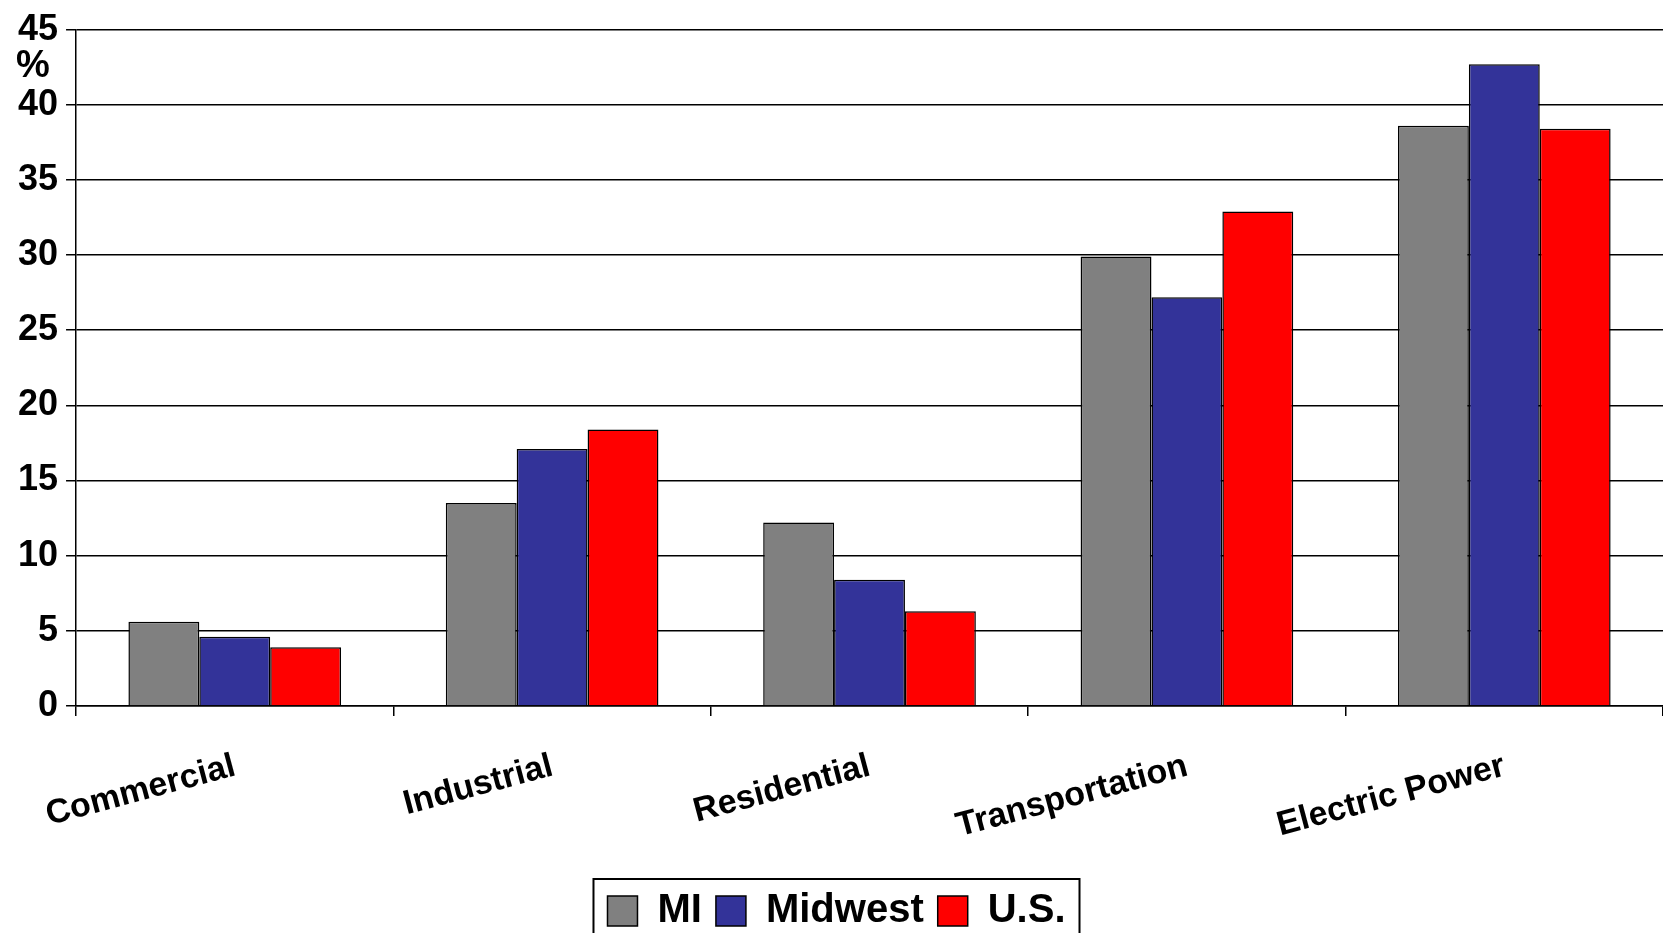  I want to click on y-tick-label: 15, so click(38, 478).